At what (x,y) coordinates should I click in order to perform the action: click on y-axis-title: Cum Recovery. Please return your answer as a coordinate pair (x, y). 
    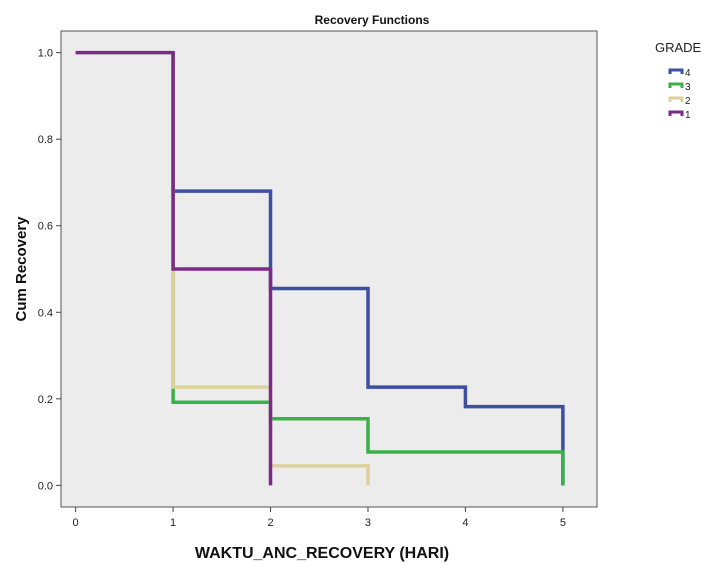
    Looking at the image, I should click on (21, 269).